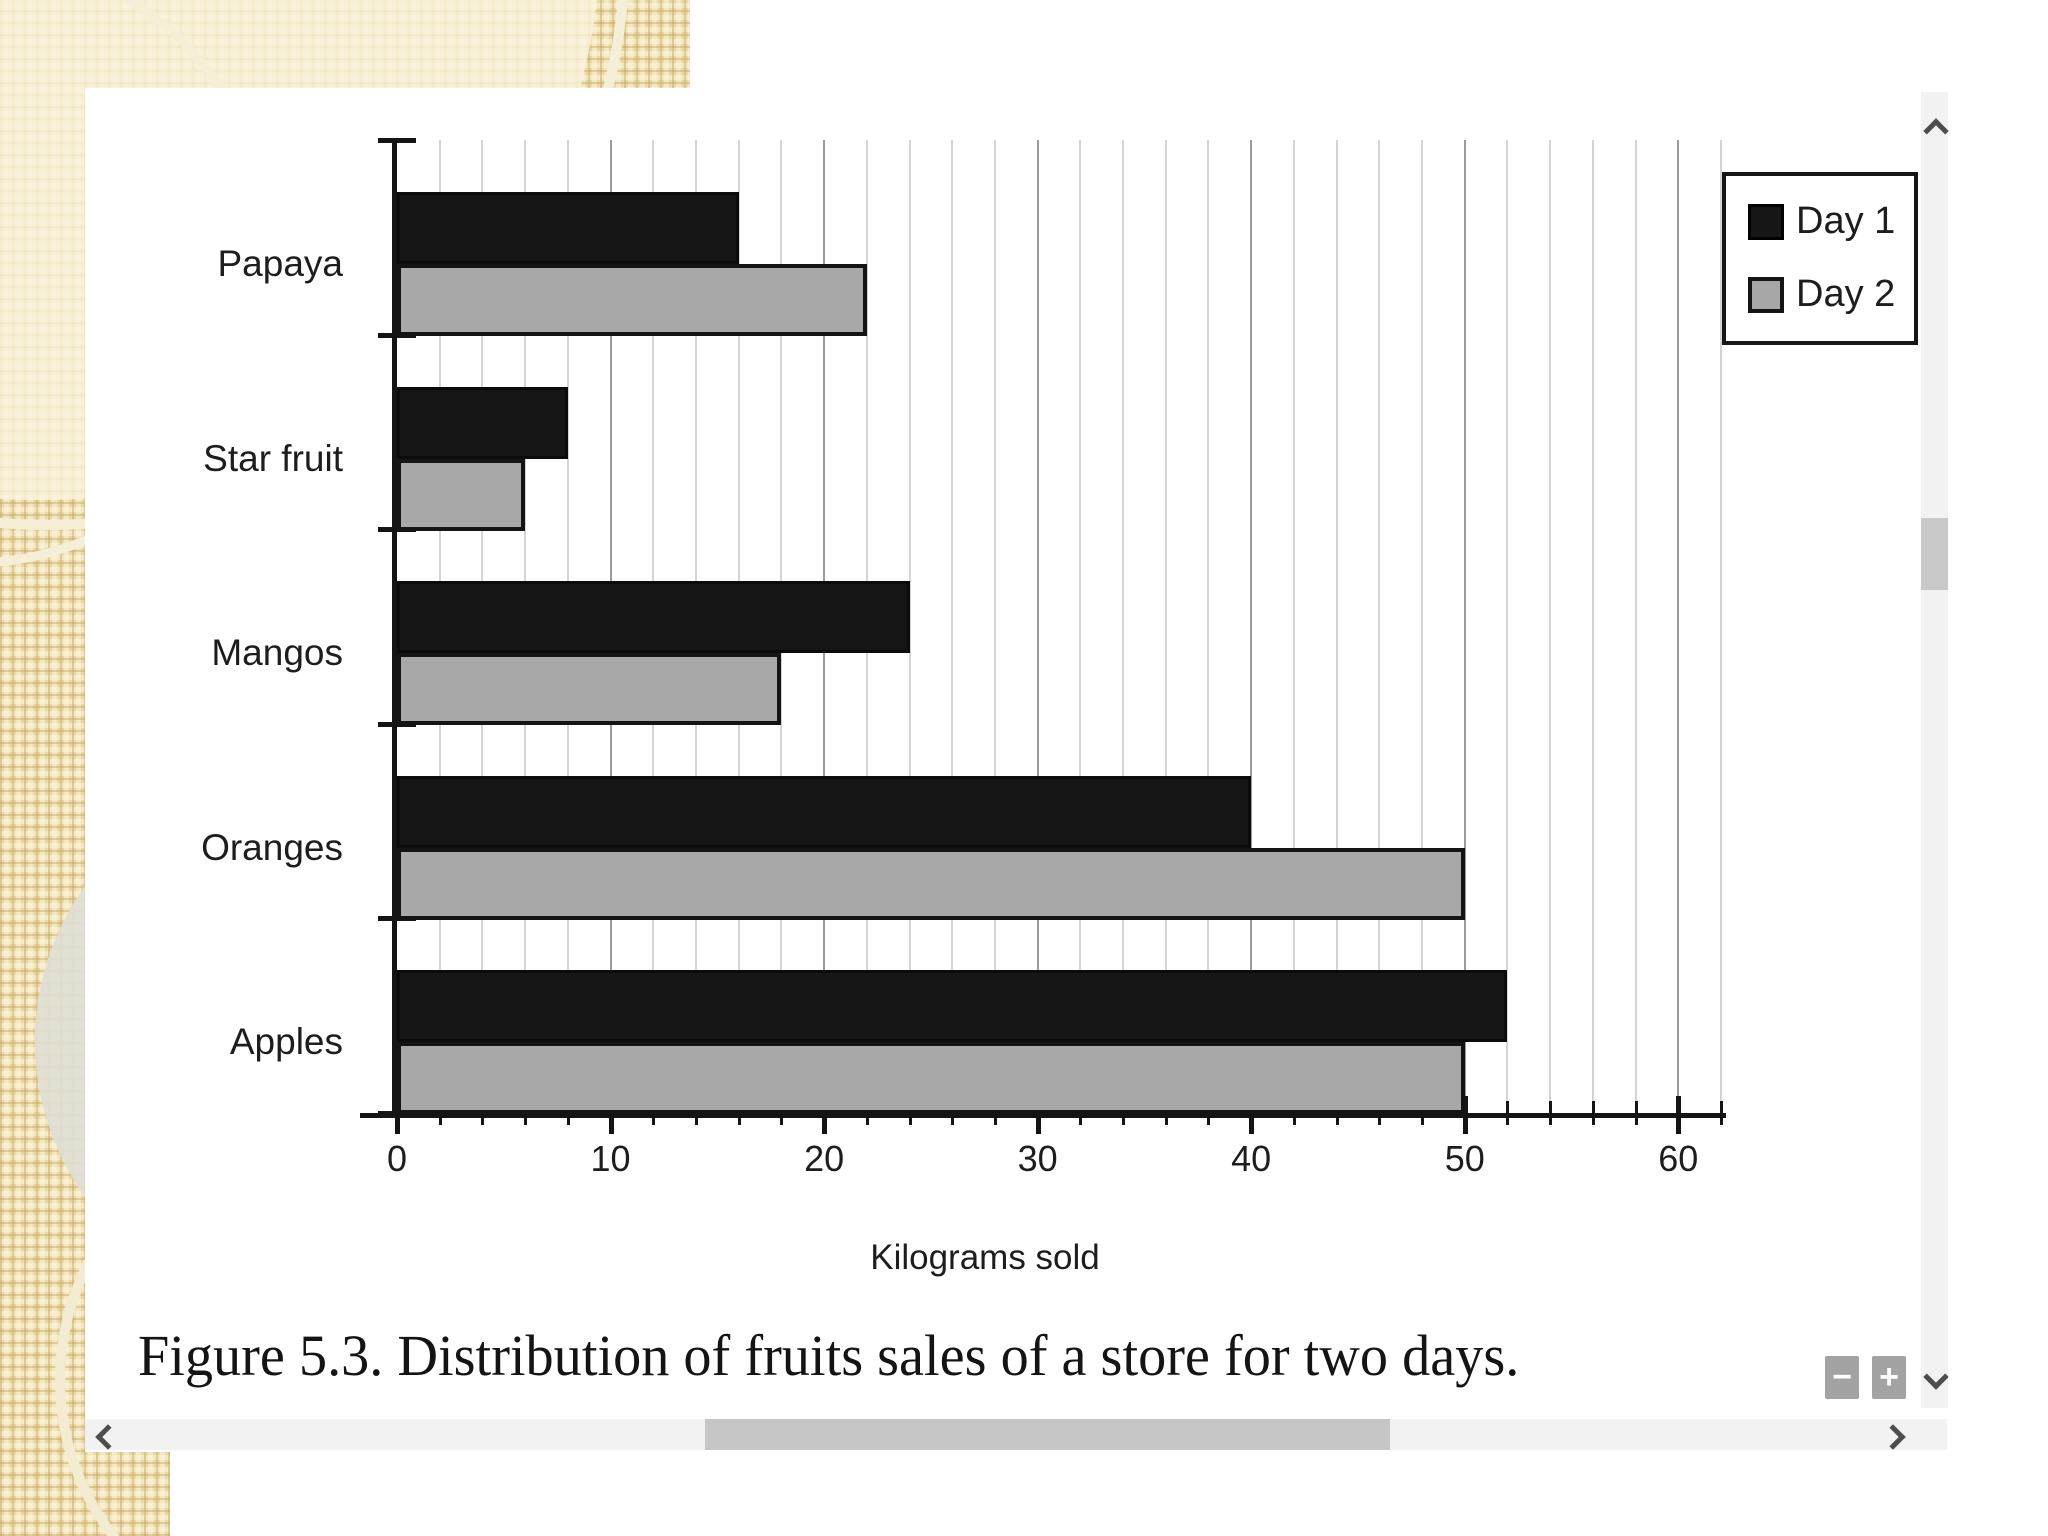 The width and height of the screenshot is (2048, 1536). What do you see at coordinates (273, 458) in the screenshot?
I see `category-label-star-fruit: Star fruit` at bounding box center [273, 458].